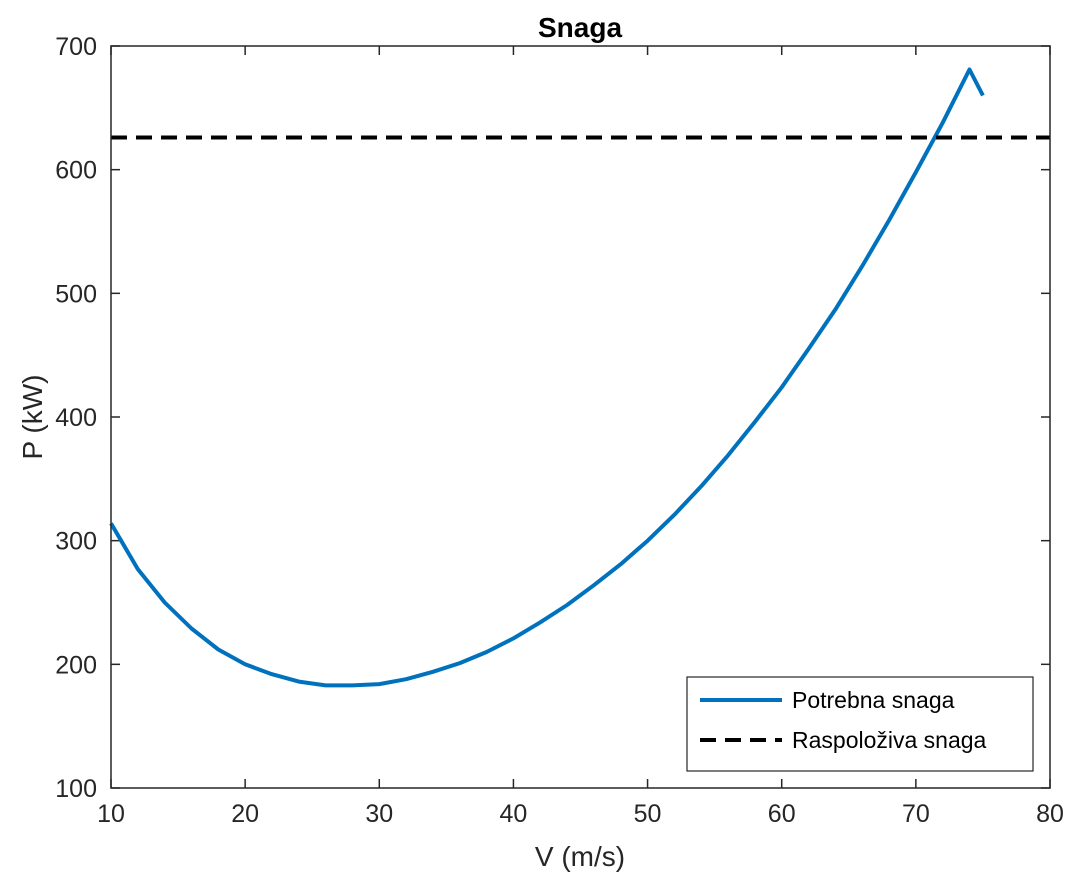 The width and height of the screenshot is (1068, 877). Describe the element at coordinates (245, 814) in the screenshot. I see `x-tick-label: 20` at that location.